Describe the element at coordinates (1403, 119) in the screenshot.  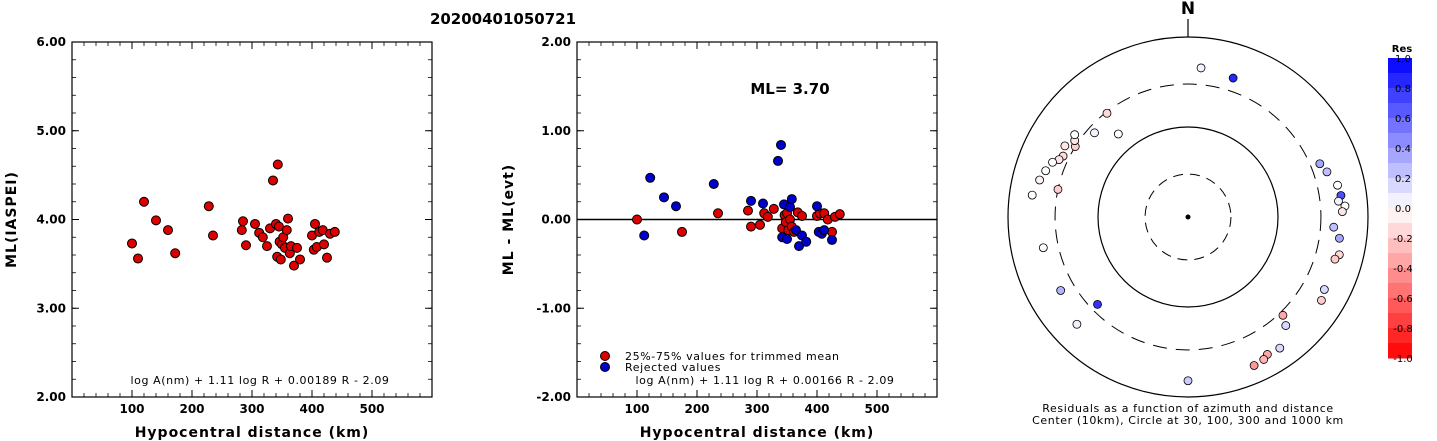
I see `colorbar-tick-label: 0.6` at that location.